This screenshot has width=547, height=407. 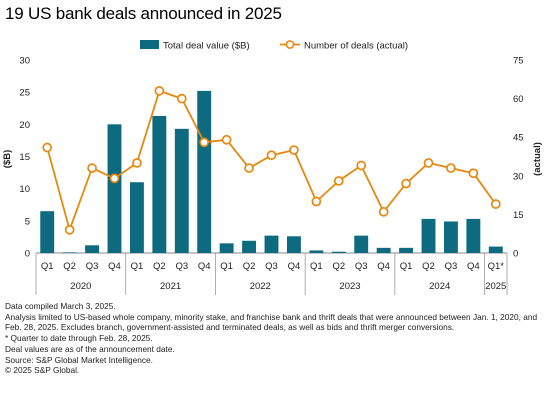 I want to click on y-tick-right: 0, so click(x=515, y=254).